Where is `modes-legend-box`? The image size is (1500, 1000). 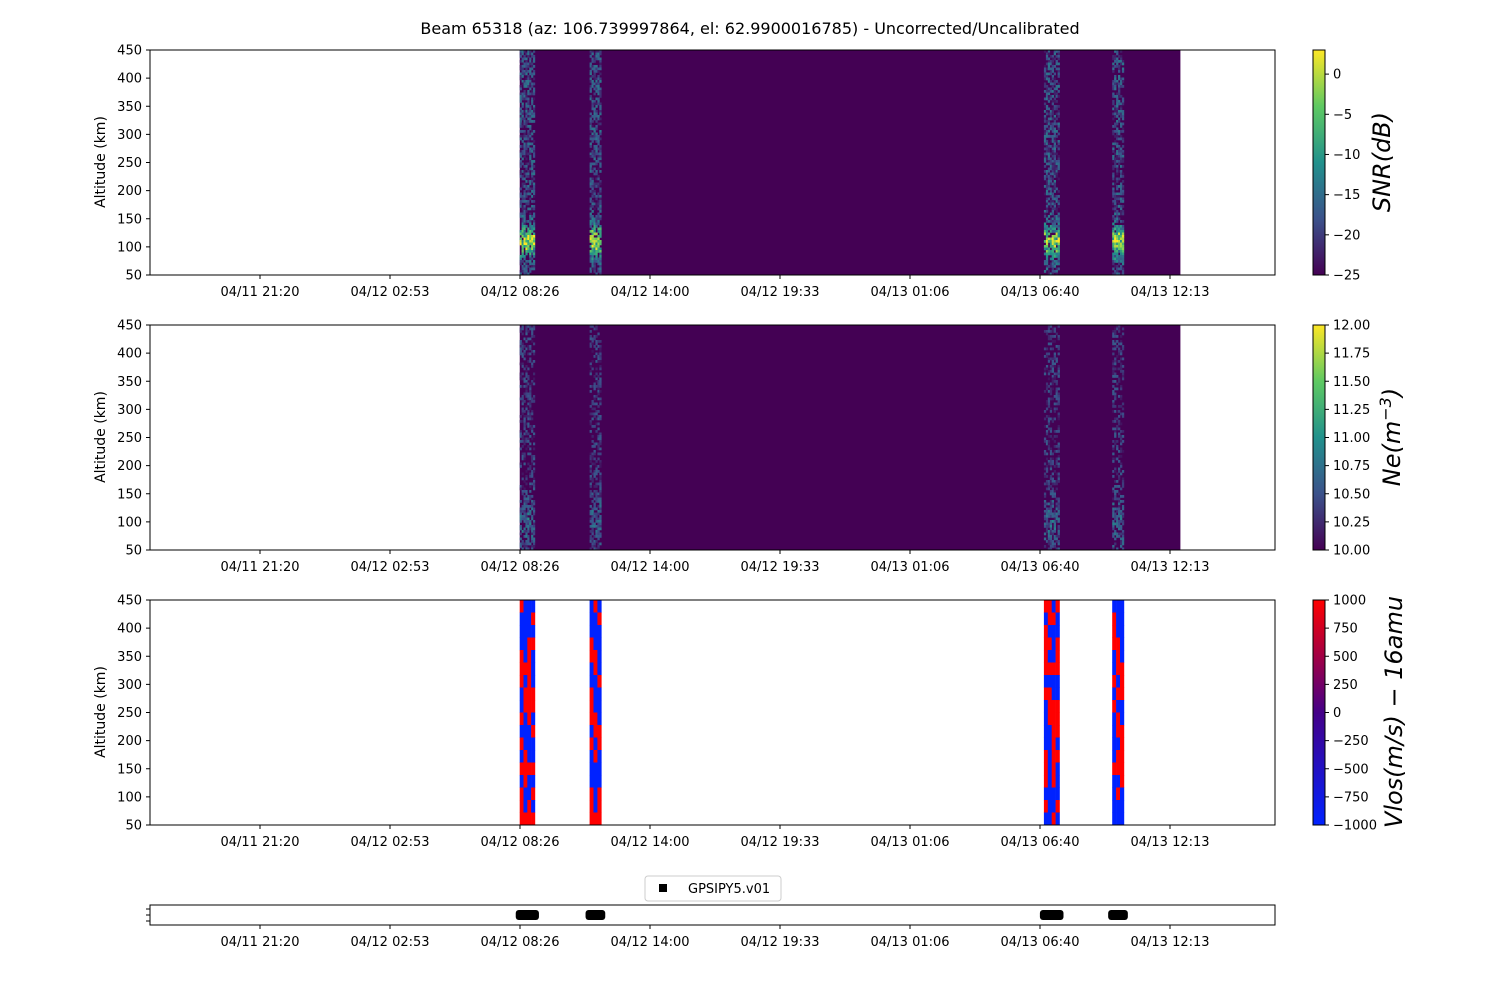 modes-legend-box is located at coordinates (713, 888).